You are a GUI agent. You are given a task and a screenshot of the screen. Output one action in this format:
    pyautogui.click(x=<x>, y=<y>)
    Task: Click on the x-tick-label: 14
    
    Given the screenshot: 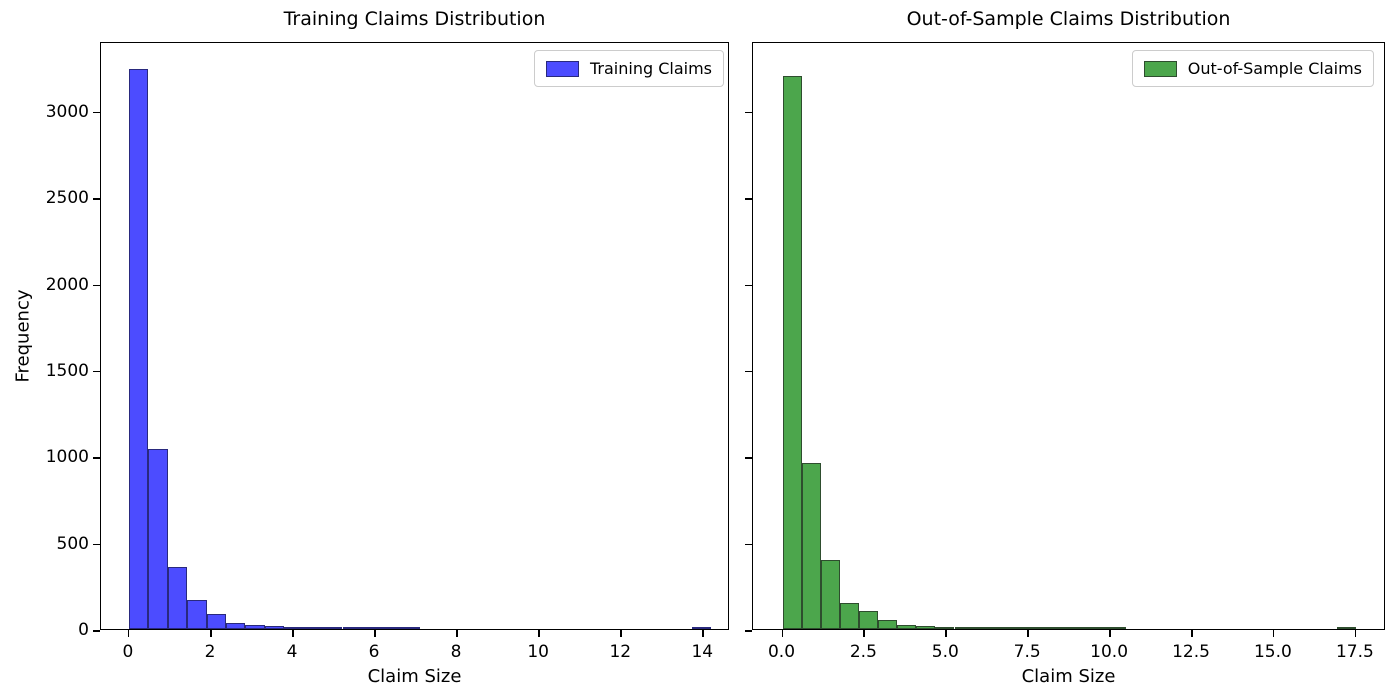 What is the action you would take?
    pyautogui.click(x=702, y=652)
    